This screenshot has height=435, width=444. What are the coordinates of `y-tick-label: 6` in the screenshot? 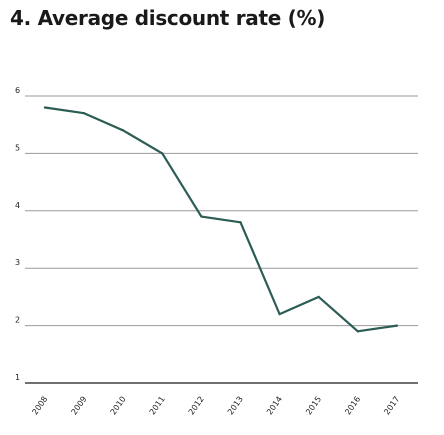 It's located at (17, 90).